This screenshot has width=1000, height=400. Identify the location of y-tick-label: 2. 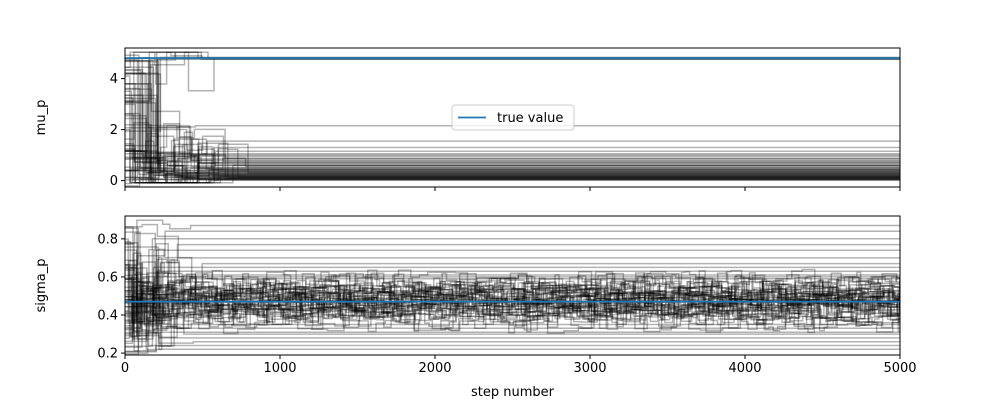
(114, 130).